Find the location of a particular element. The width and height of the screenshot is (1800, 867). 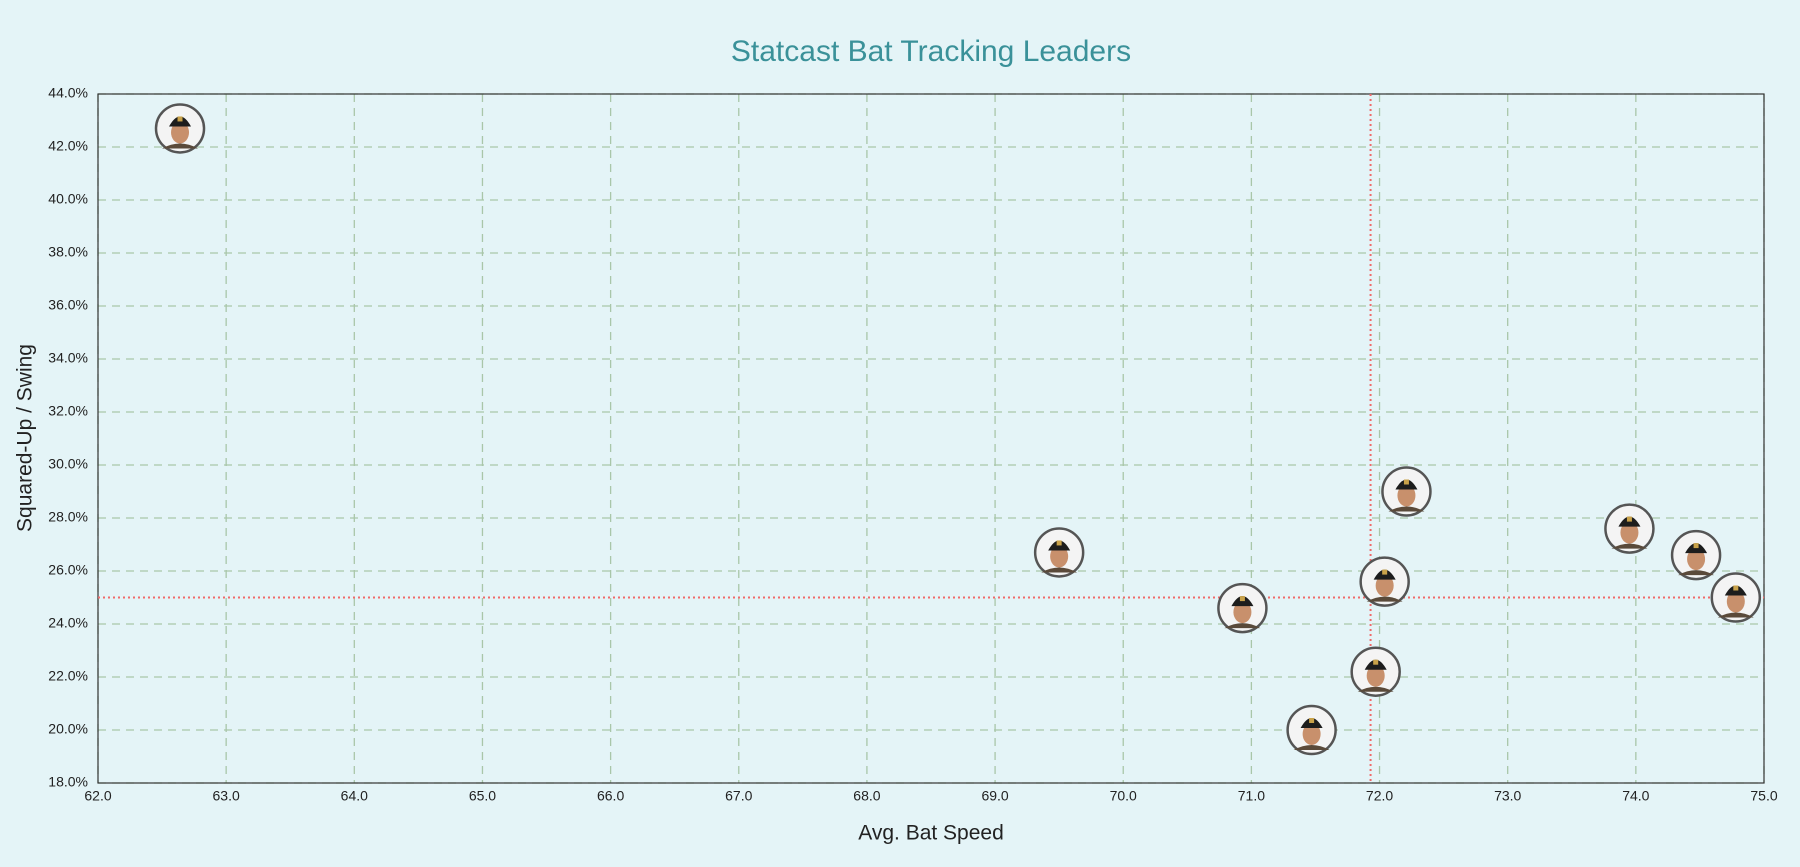

x-tick-label: 74.0 is located at coordinates (1635, 796).